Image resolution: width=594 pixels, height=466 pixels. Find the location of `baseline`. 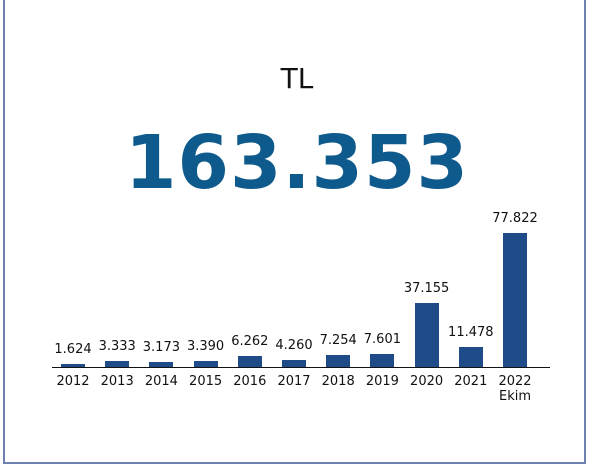

baseline is located at coordinates (301, 367).